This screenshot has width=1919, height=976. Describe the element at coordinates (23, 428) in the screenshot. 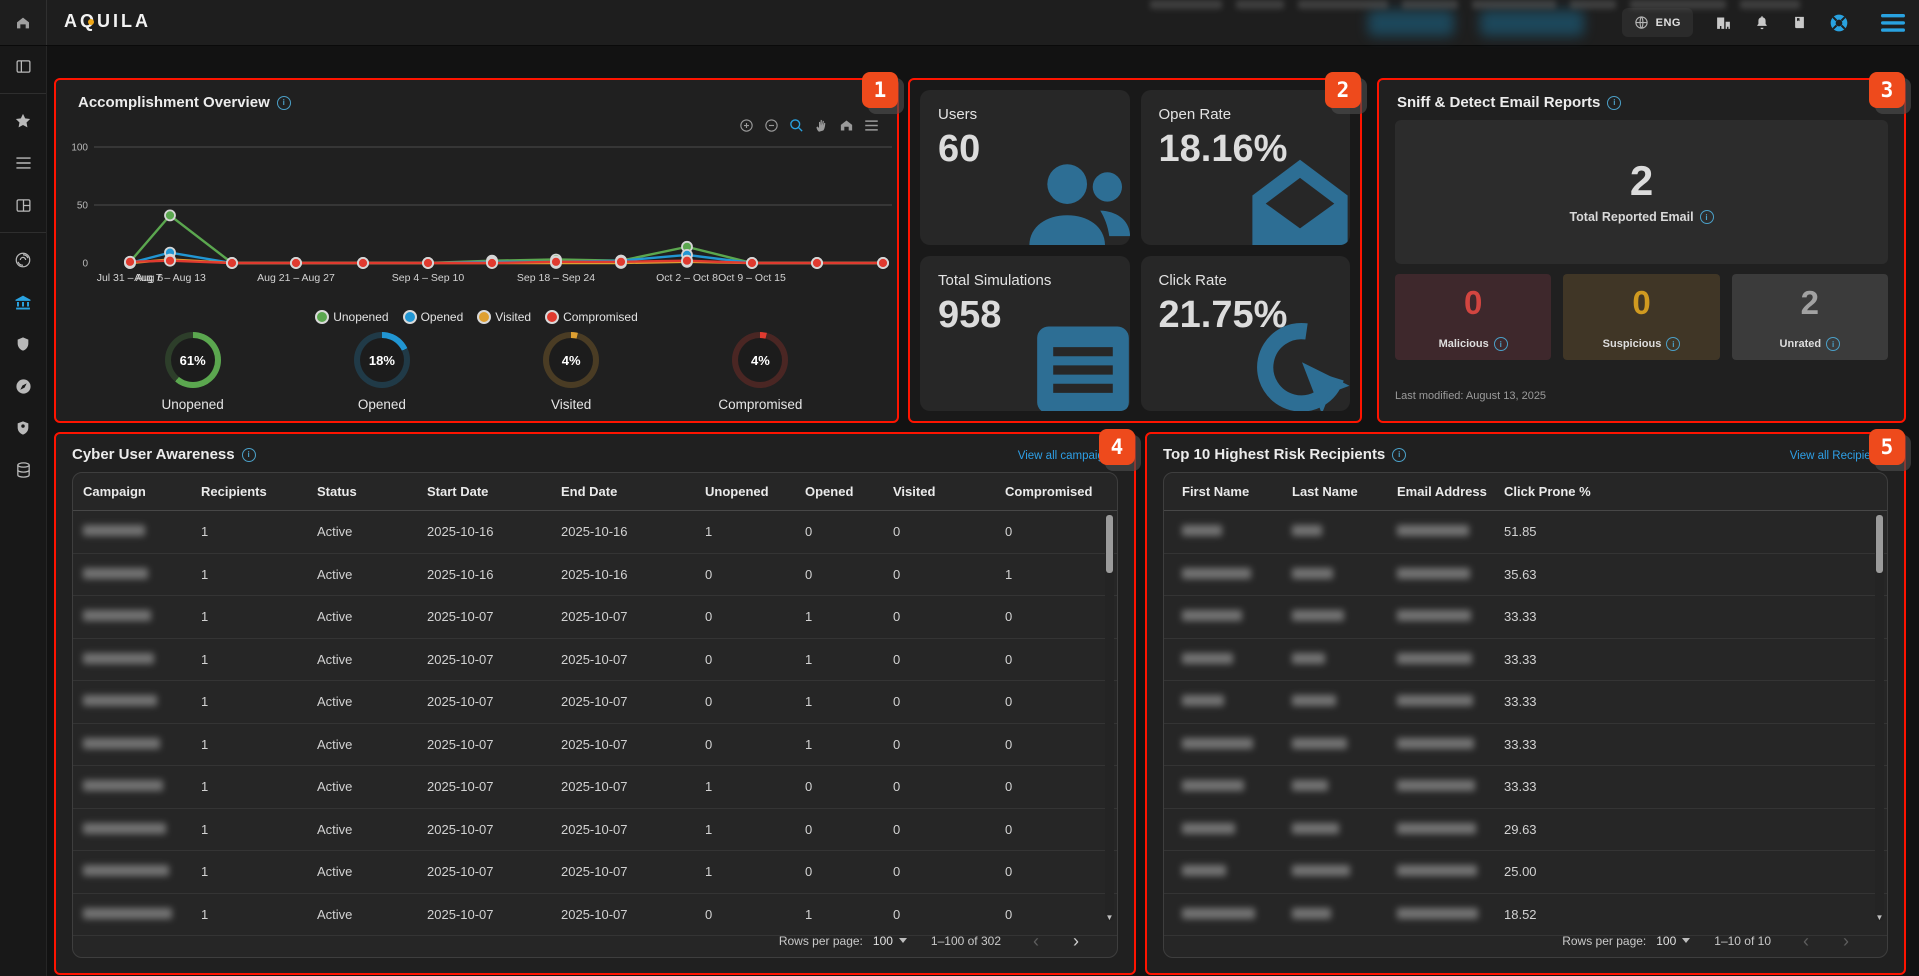

I see `sidebar-item-user-badge` at that location.